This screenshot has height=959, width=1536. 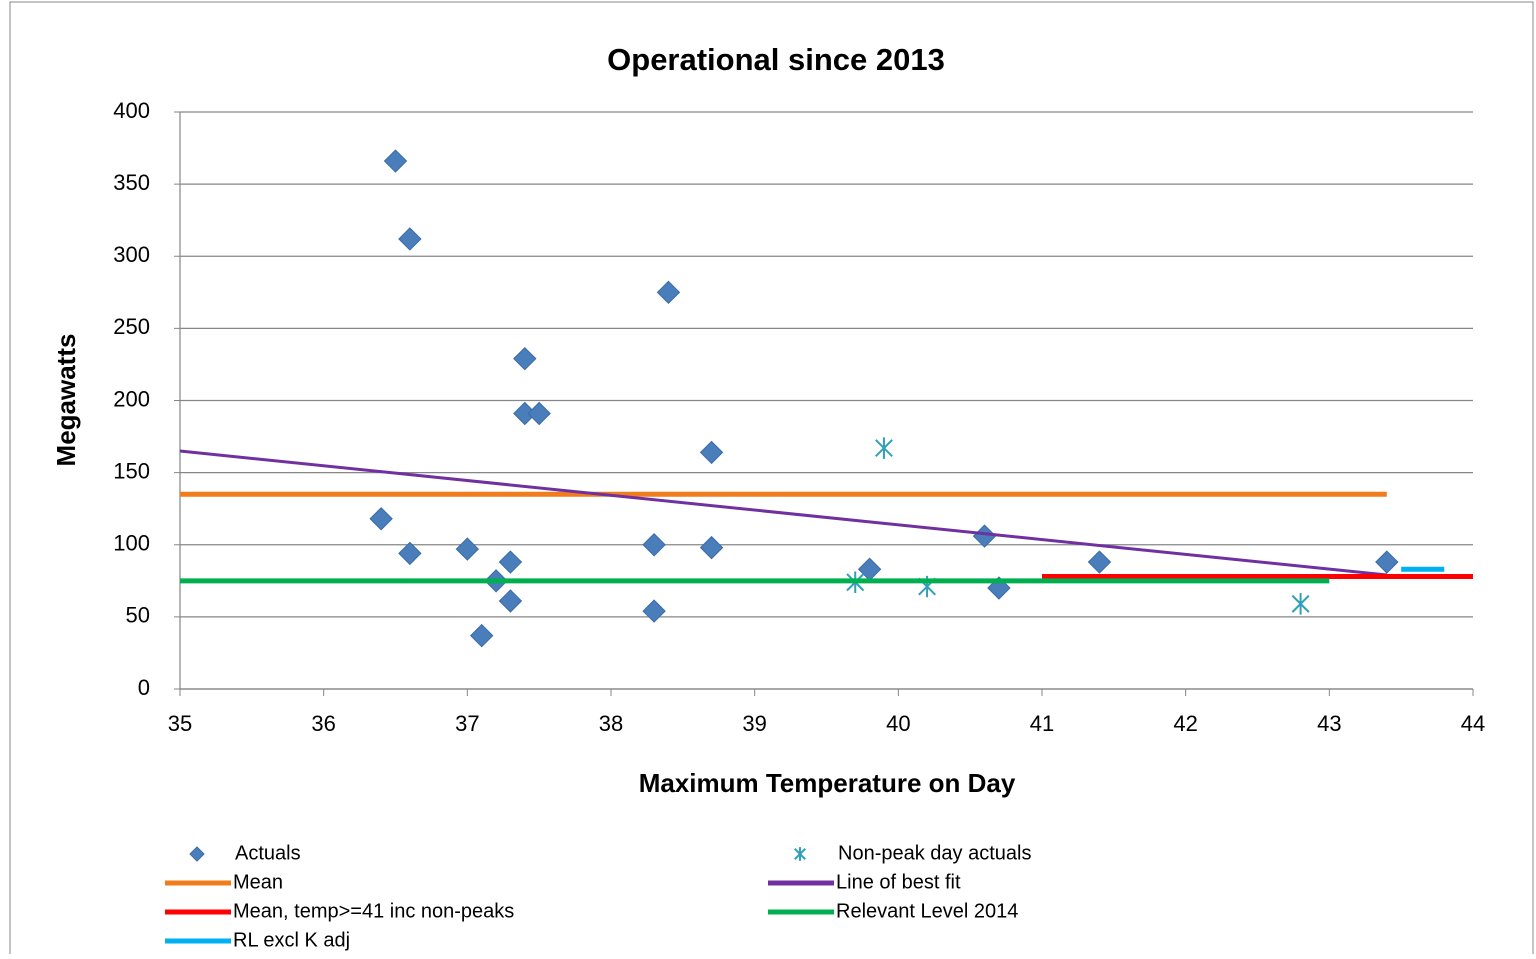 I want to click on y-tick-label: 350, so click(x=131, y=182).